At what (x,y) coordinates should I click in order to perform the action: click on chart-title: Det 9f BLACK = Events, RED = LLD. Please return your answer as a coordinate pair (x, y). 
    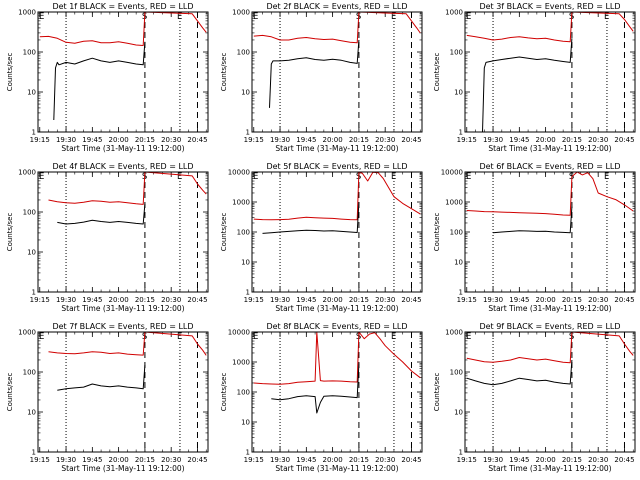
    Looking at the image, I should click on (549, 326).